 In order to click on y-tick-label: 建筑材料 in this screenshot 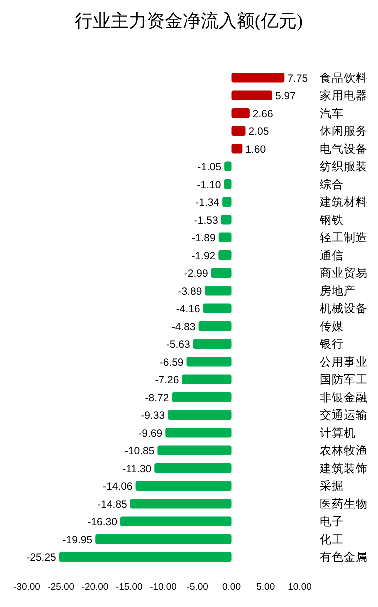, I will do `click(343, 203)`.